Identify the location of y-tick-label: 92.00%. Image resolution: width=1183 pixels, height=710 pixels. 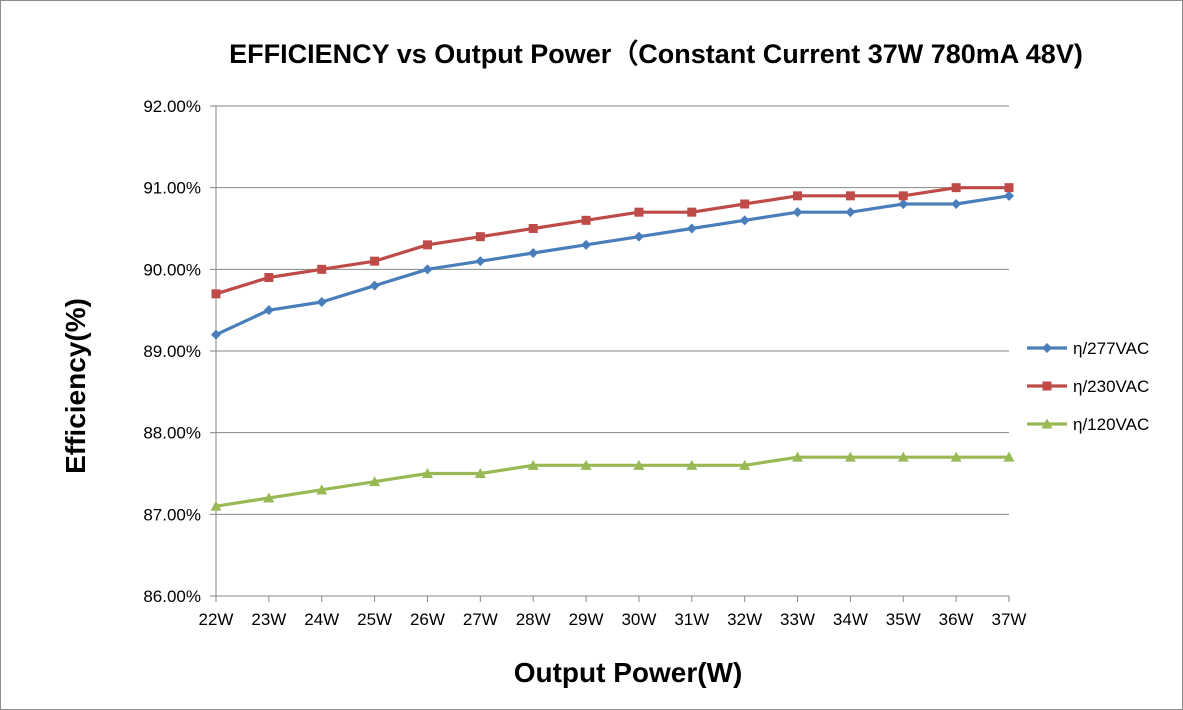
(172, 106).